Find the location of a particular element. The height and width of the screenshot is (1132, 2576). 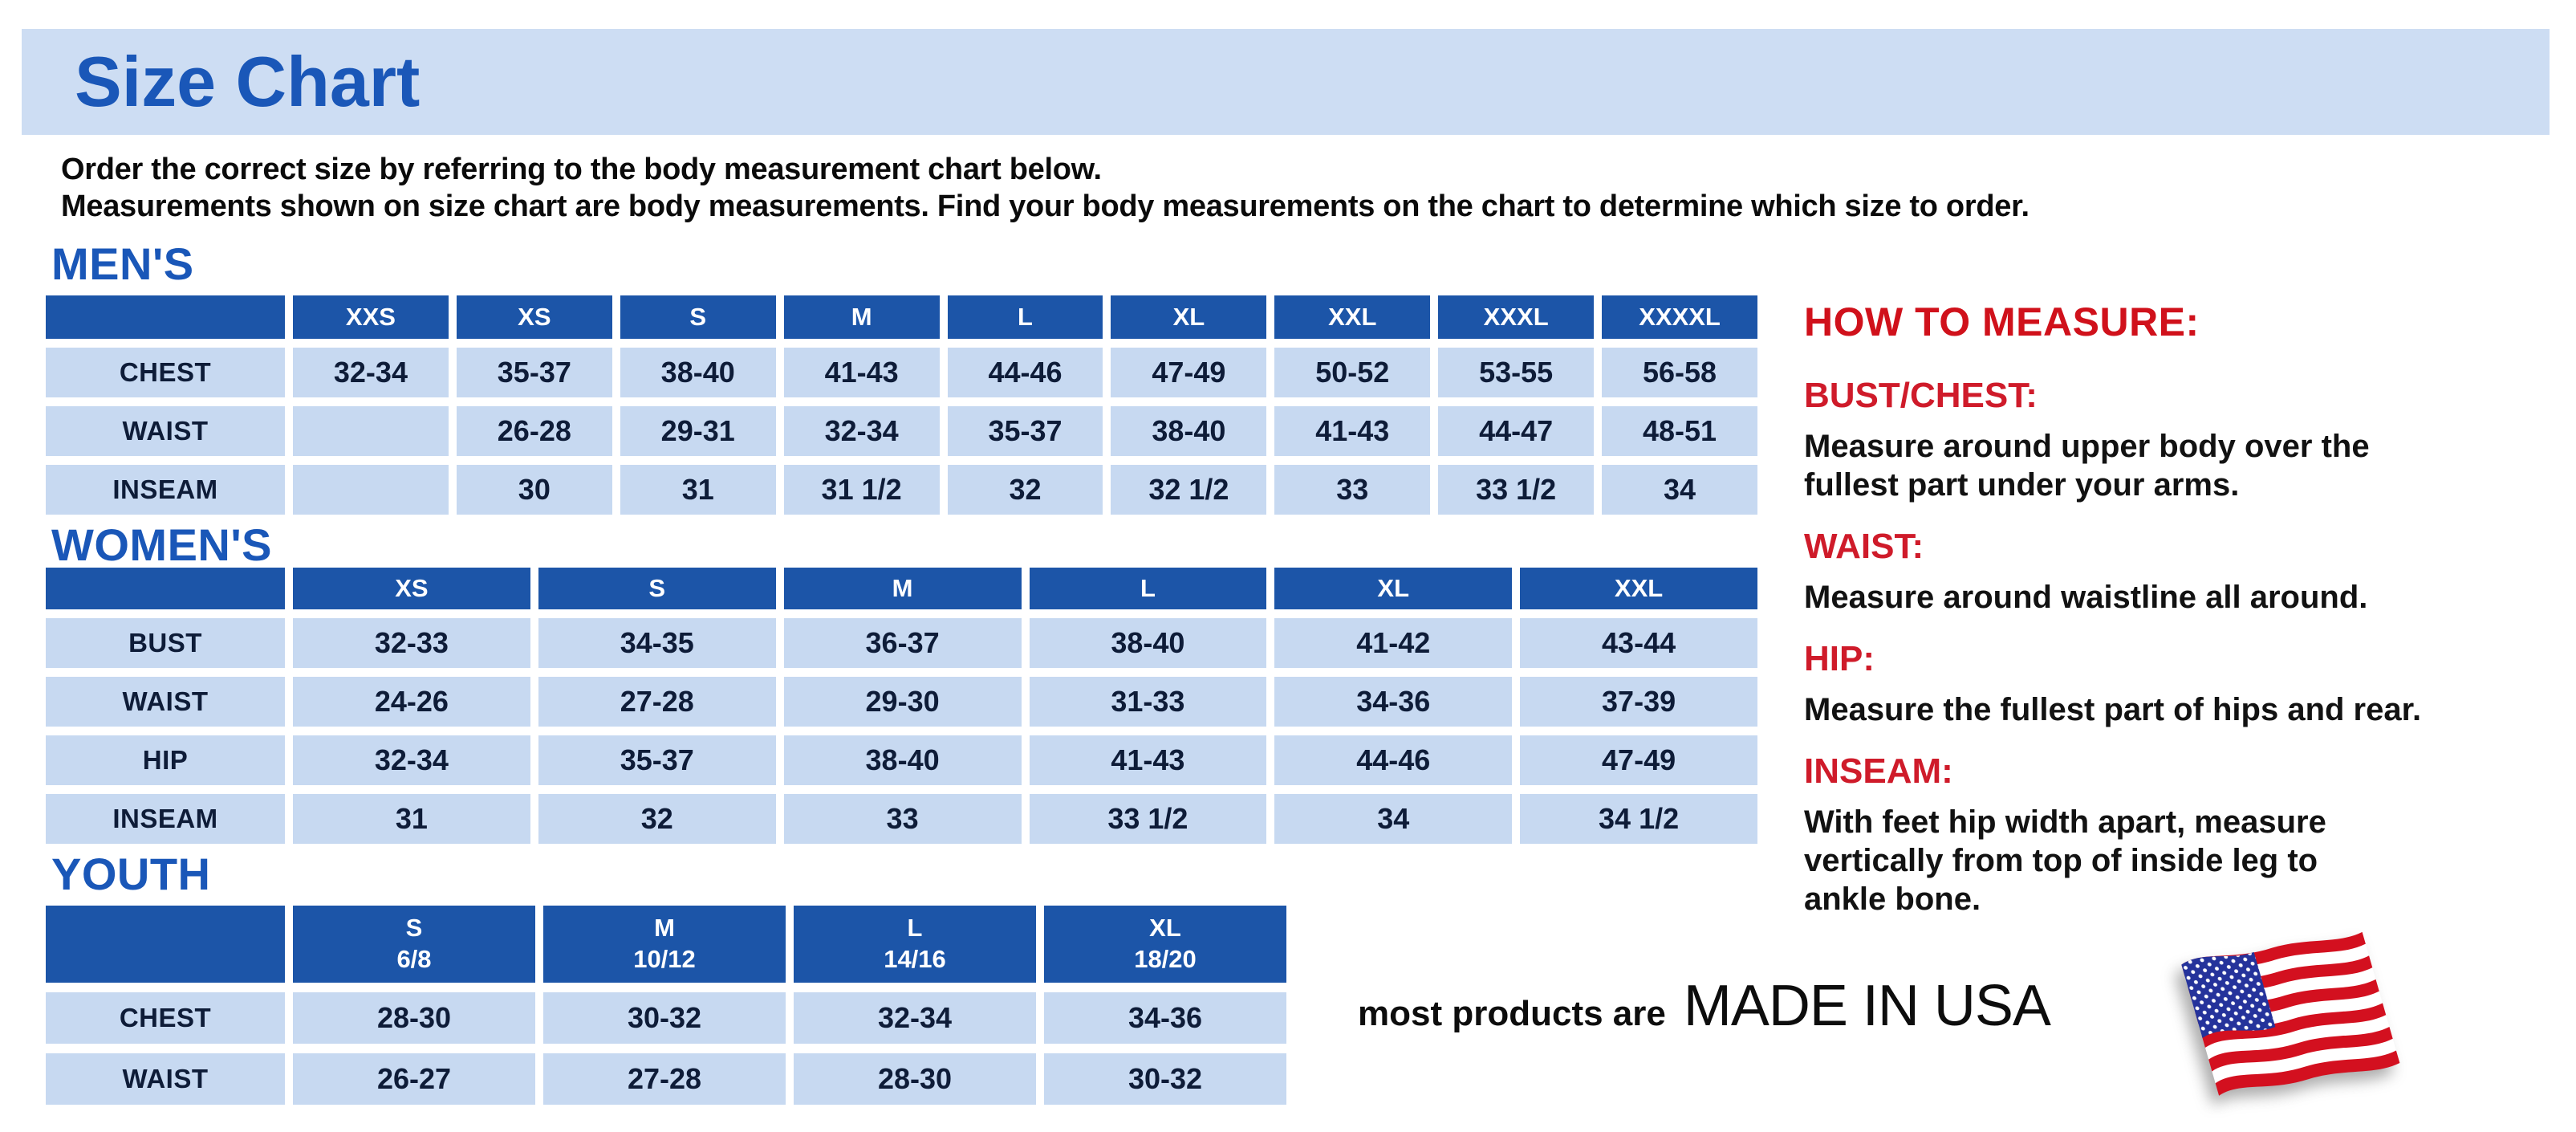

value-cell: 29-30 is located at coordinates (902, 702).